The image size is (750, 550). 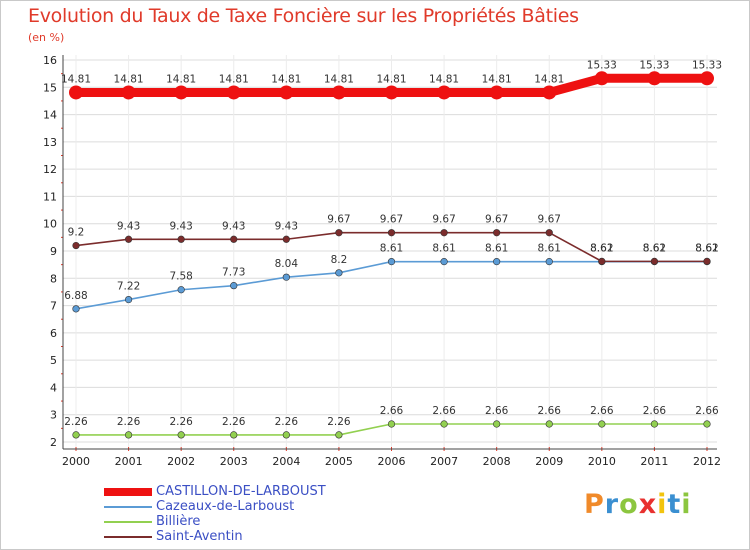 What do you see at coordinates (50, 60) in the screenshot?
I see `y-tick-label: 16` at bounding box center [50, 60].